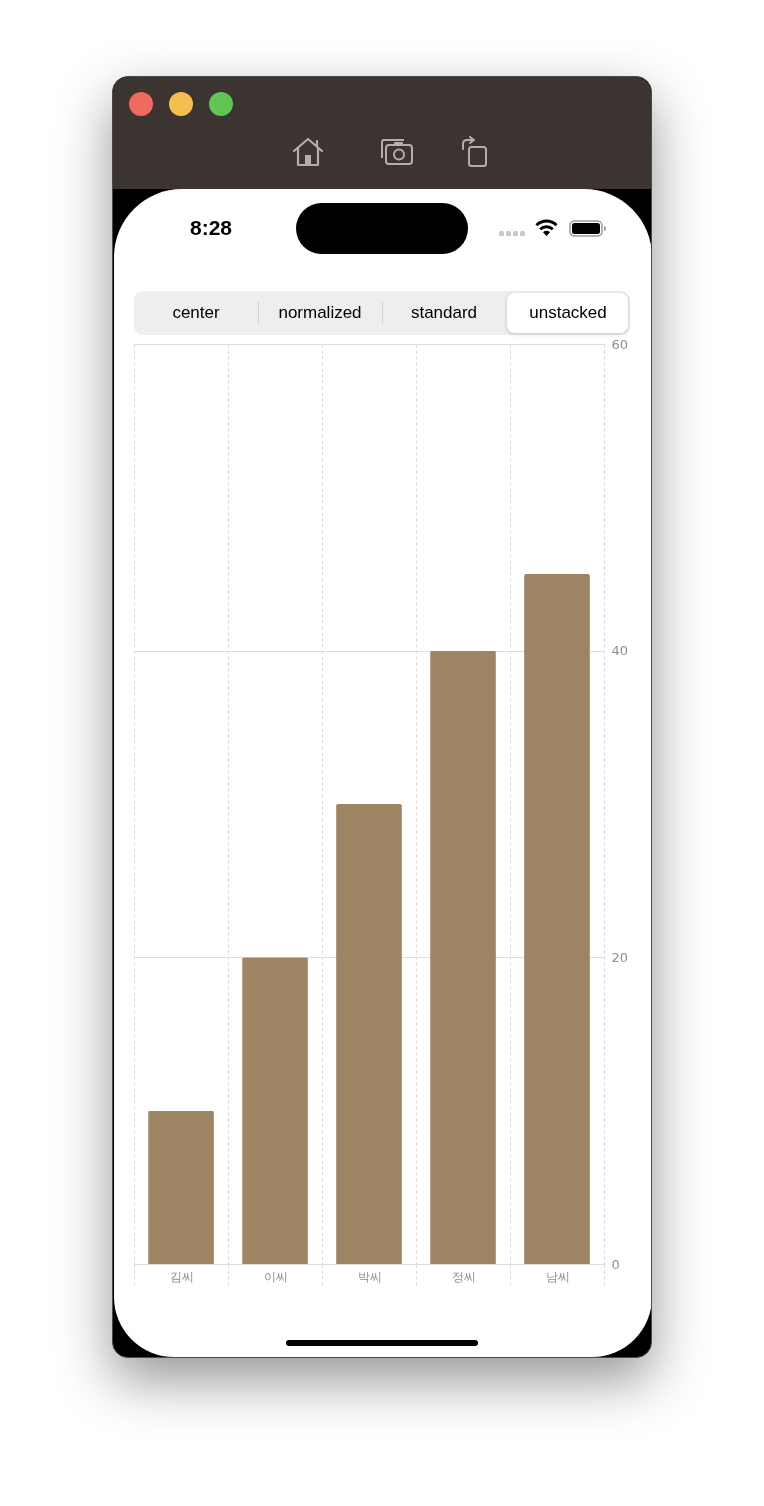 The width and height of the screenshot is (764, 1506). Describe the element at coordinates (620, 651) in the screenshot. I see `y-tick-label: 40` at that location.